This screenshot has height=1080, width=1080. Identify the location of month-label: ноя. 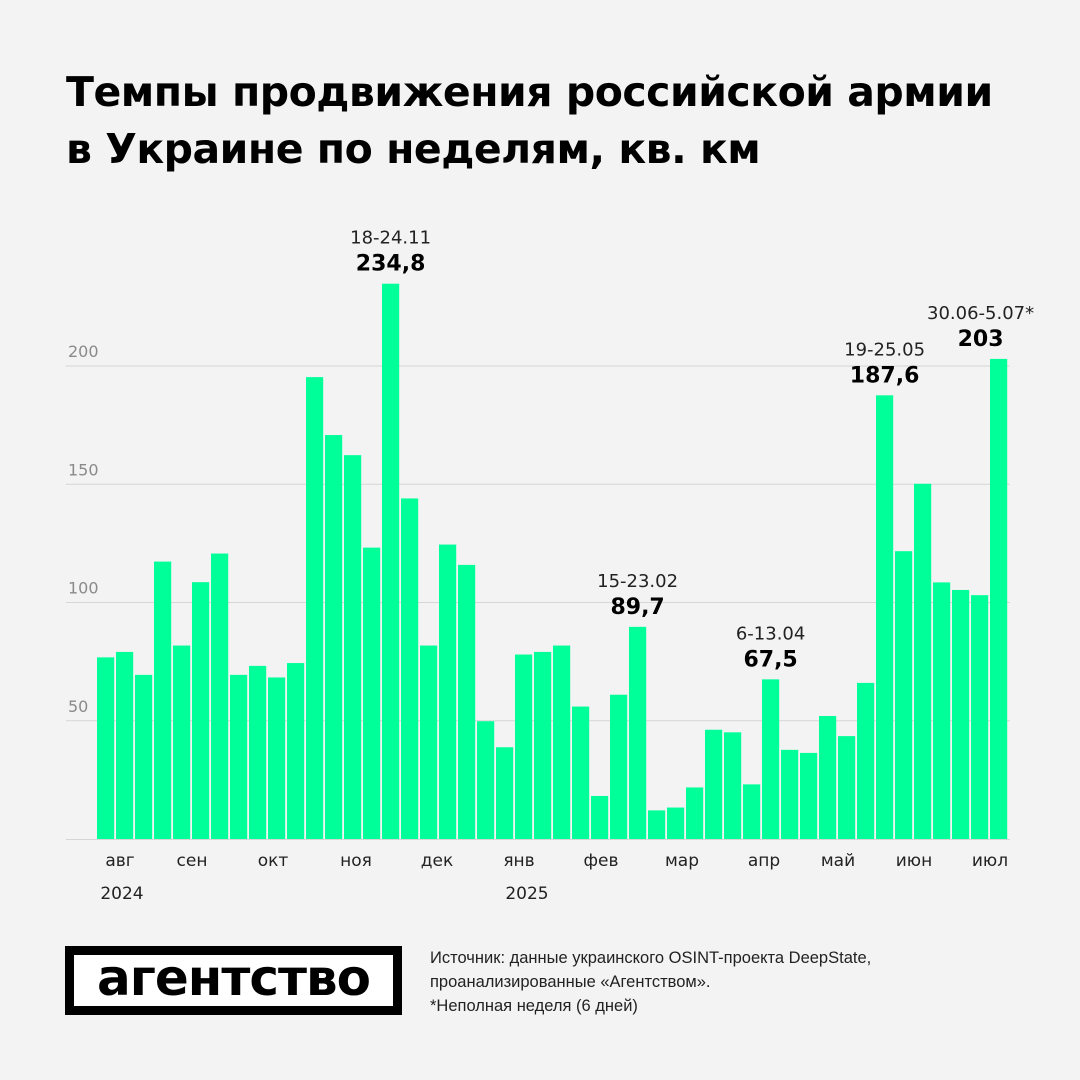
(356, 861).